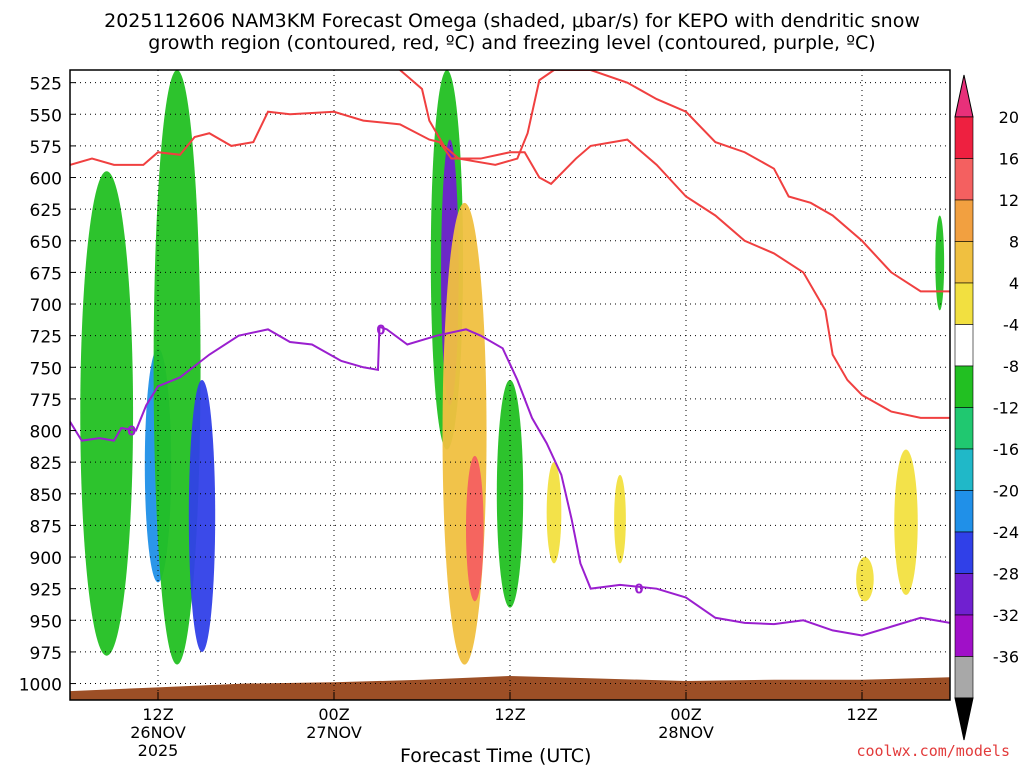 Image resolution: width=1024 pixels, height=768 pixels. What do you see at coordinates (46, 338) in the screenshot?
I see `y-tick-label-725: 725` at bounding box center [46, 338].